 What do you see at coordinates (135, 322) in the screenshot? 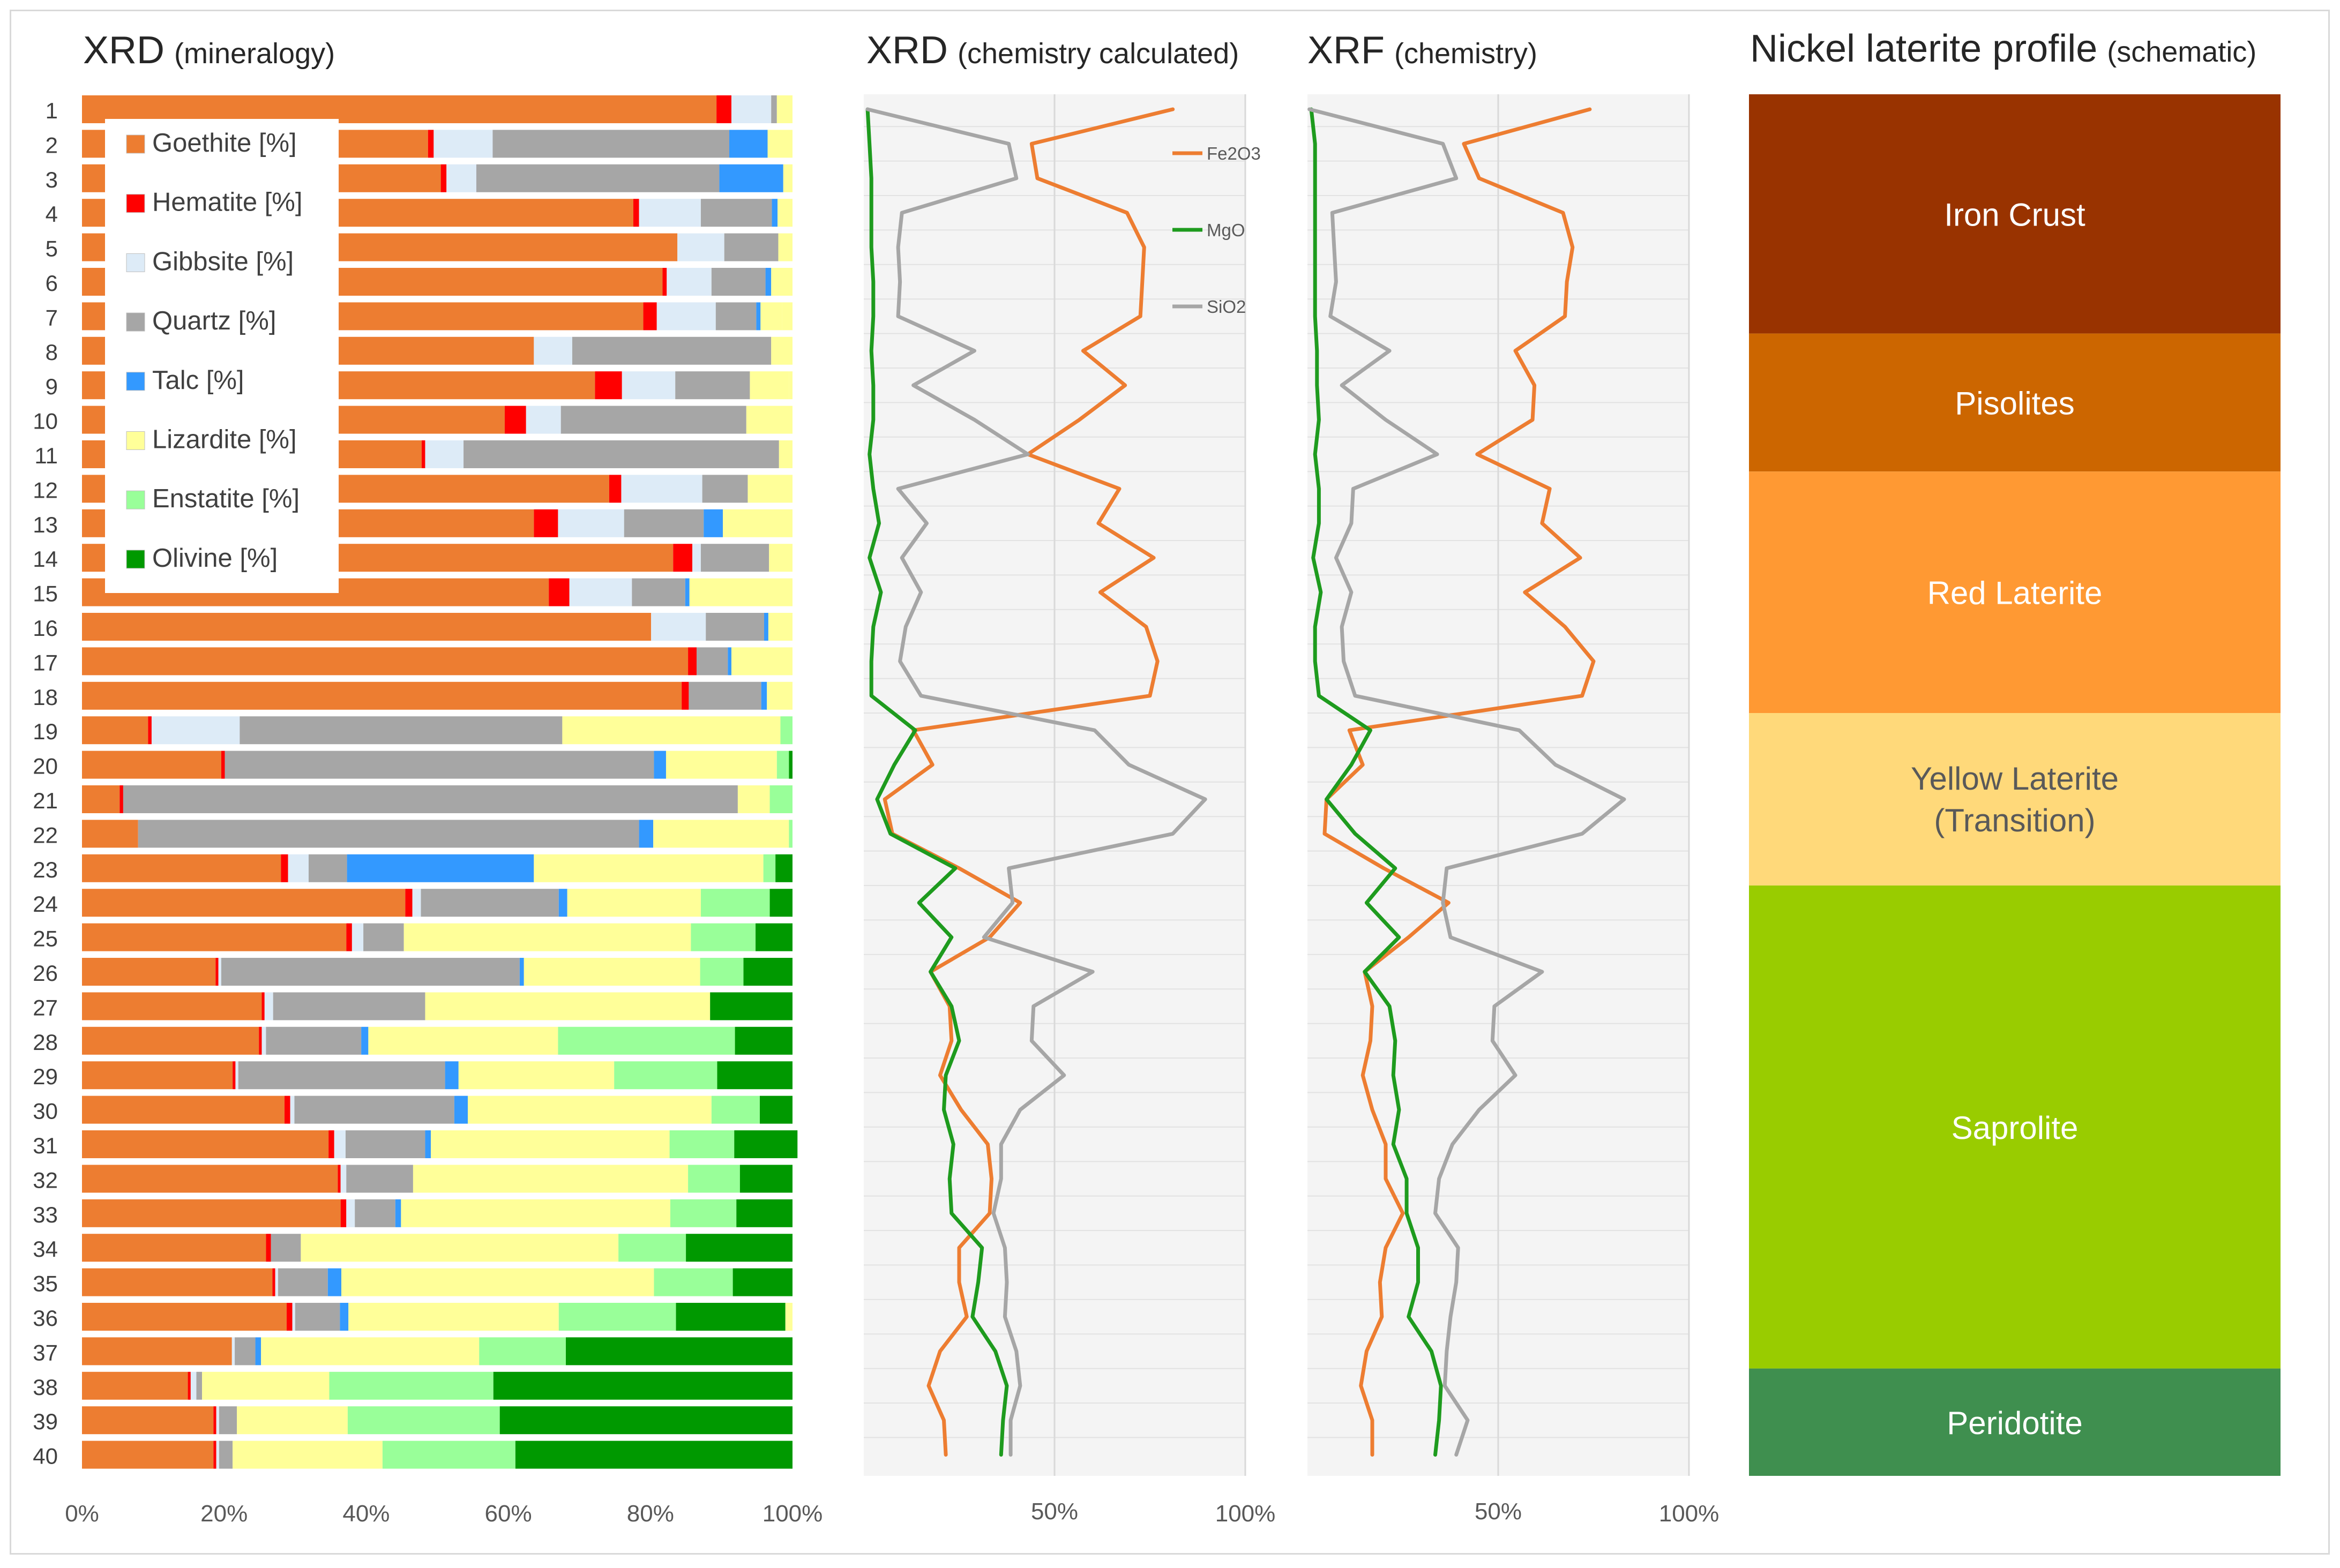
I see `legend-swatch-quartz` at bounding box center [135, 322].